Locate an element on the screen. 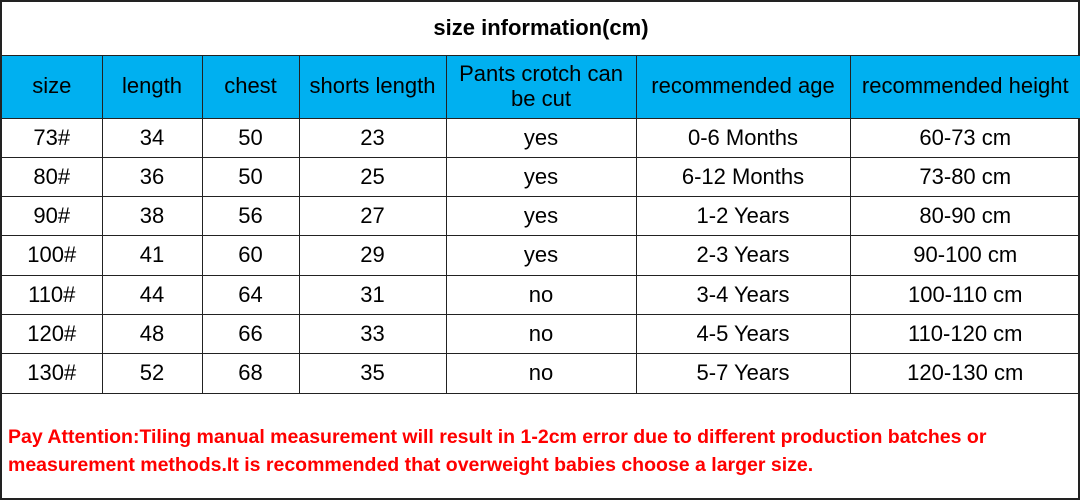 The image size is (1080, 500). table-cell: 23 is located at coordinates (372, 137).